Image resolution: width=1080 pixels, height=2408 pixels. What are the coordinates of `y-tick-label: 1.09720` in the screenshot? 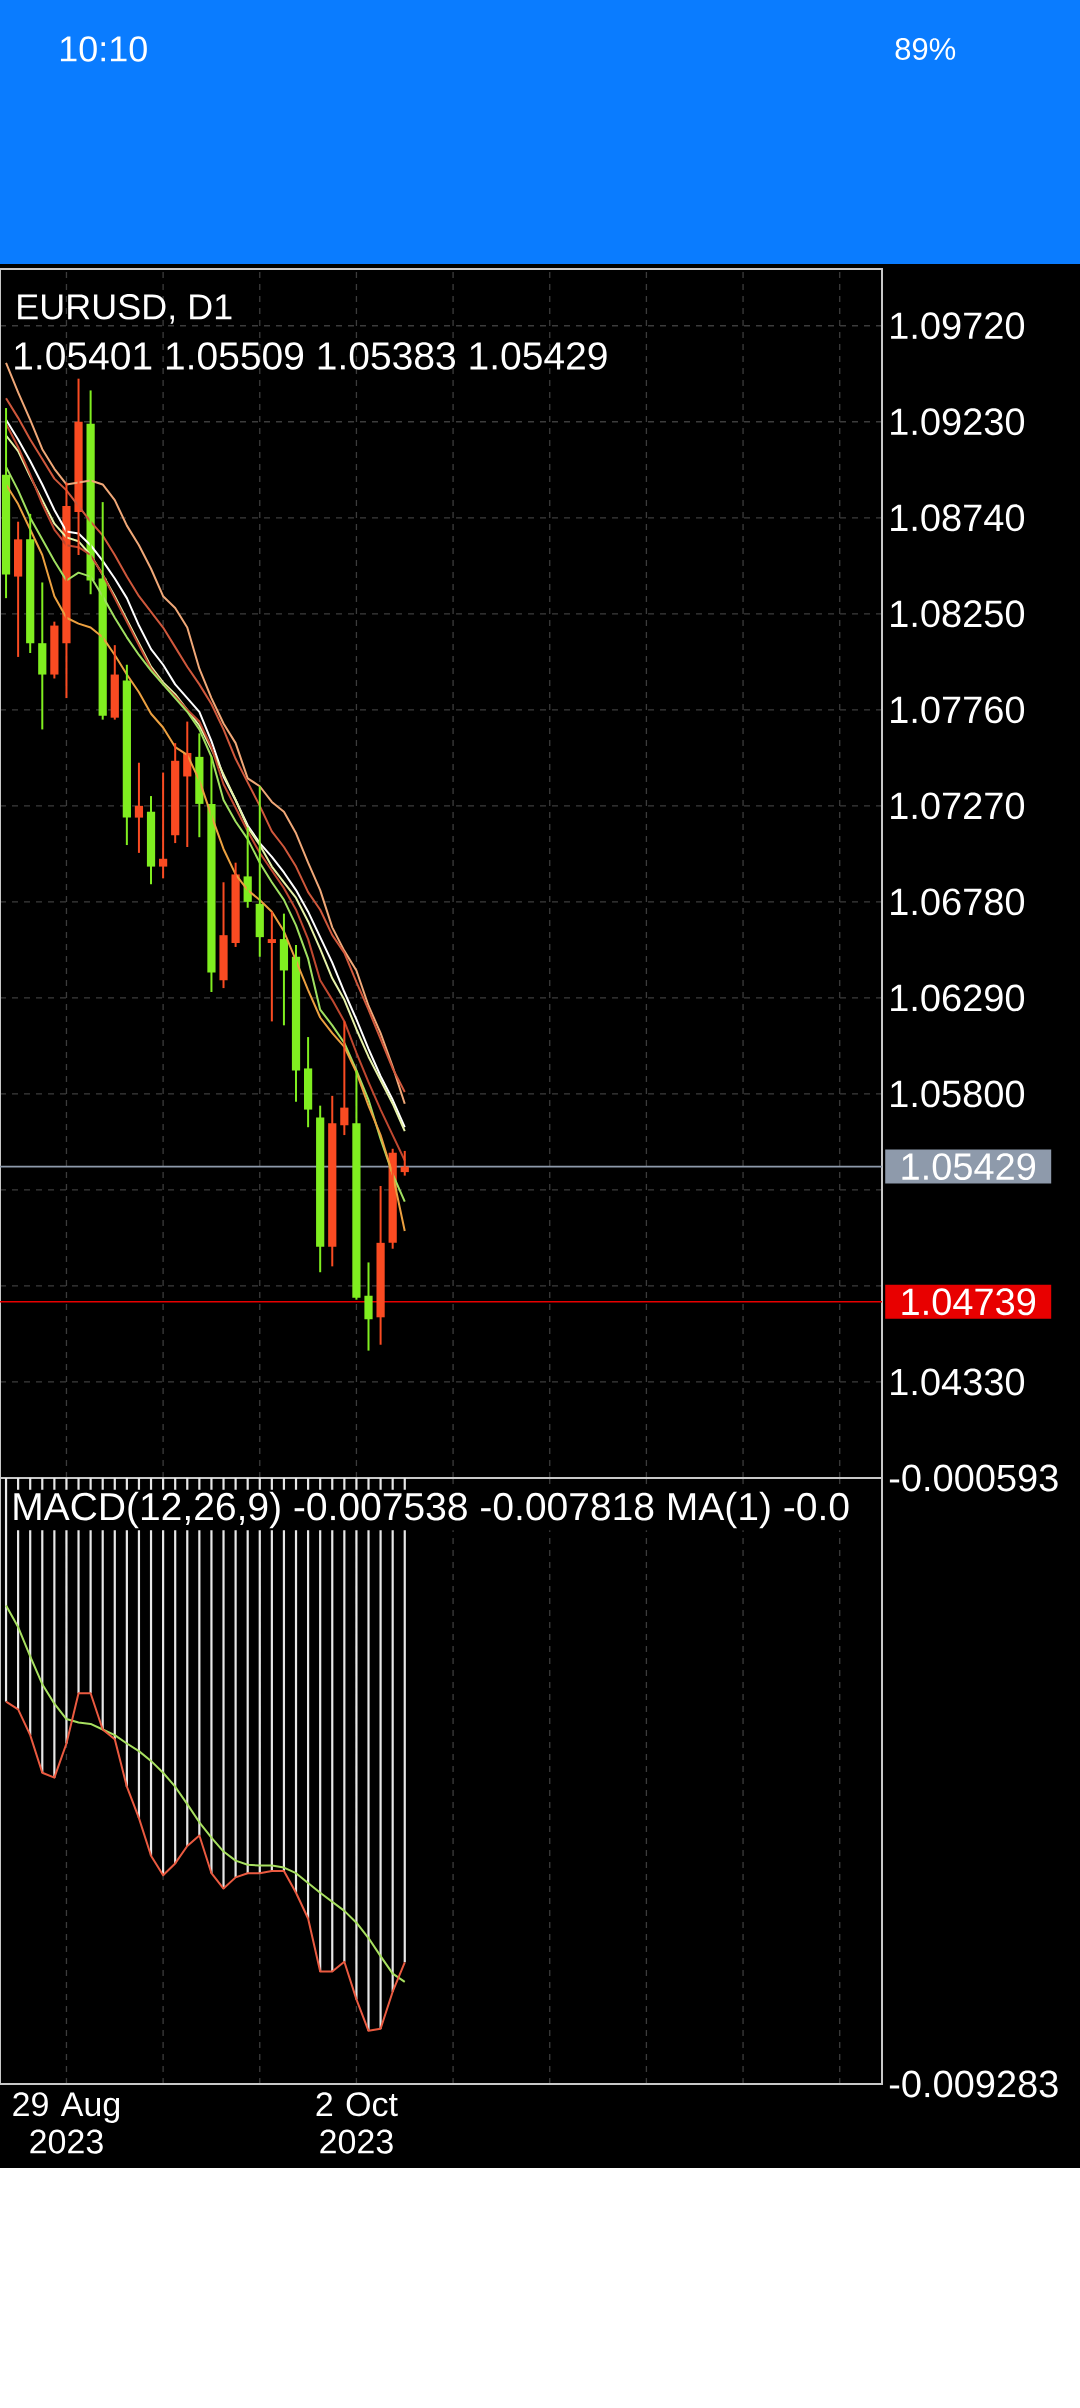 It's located at (958, 326).